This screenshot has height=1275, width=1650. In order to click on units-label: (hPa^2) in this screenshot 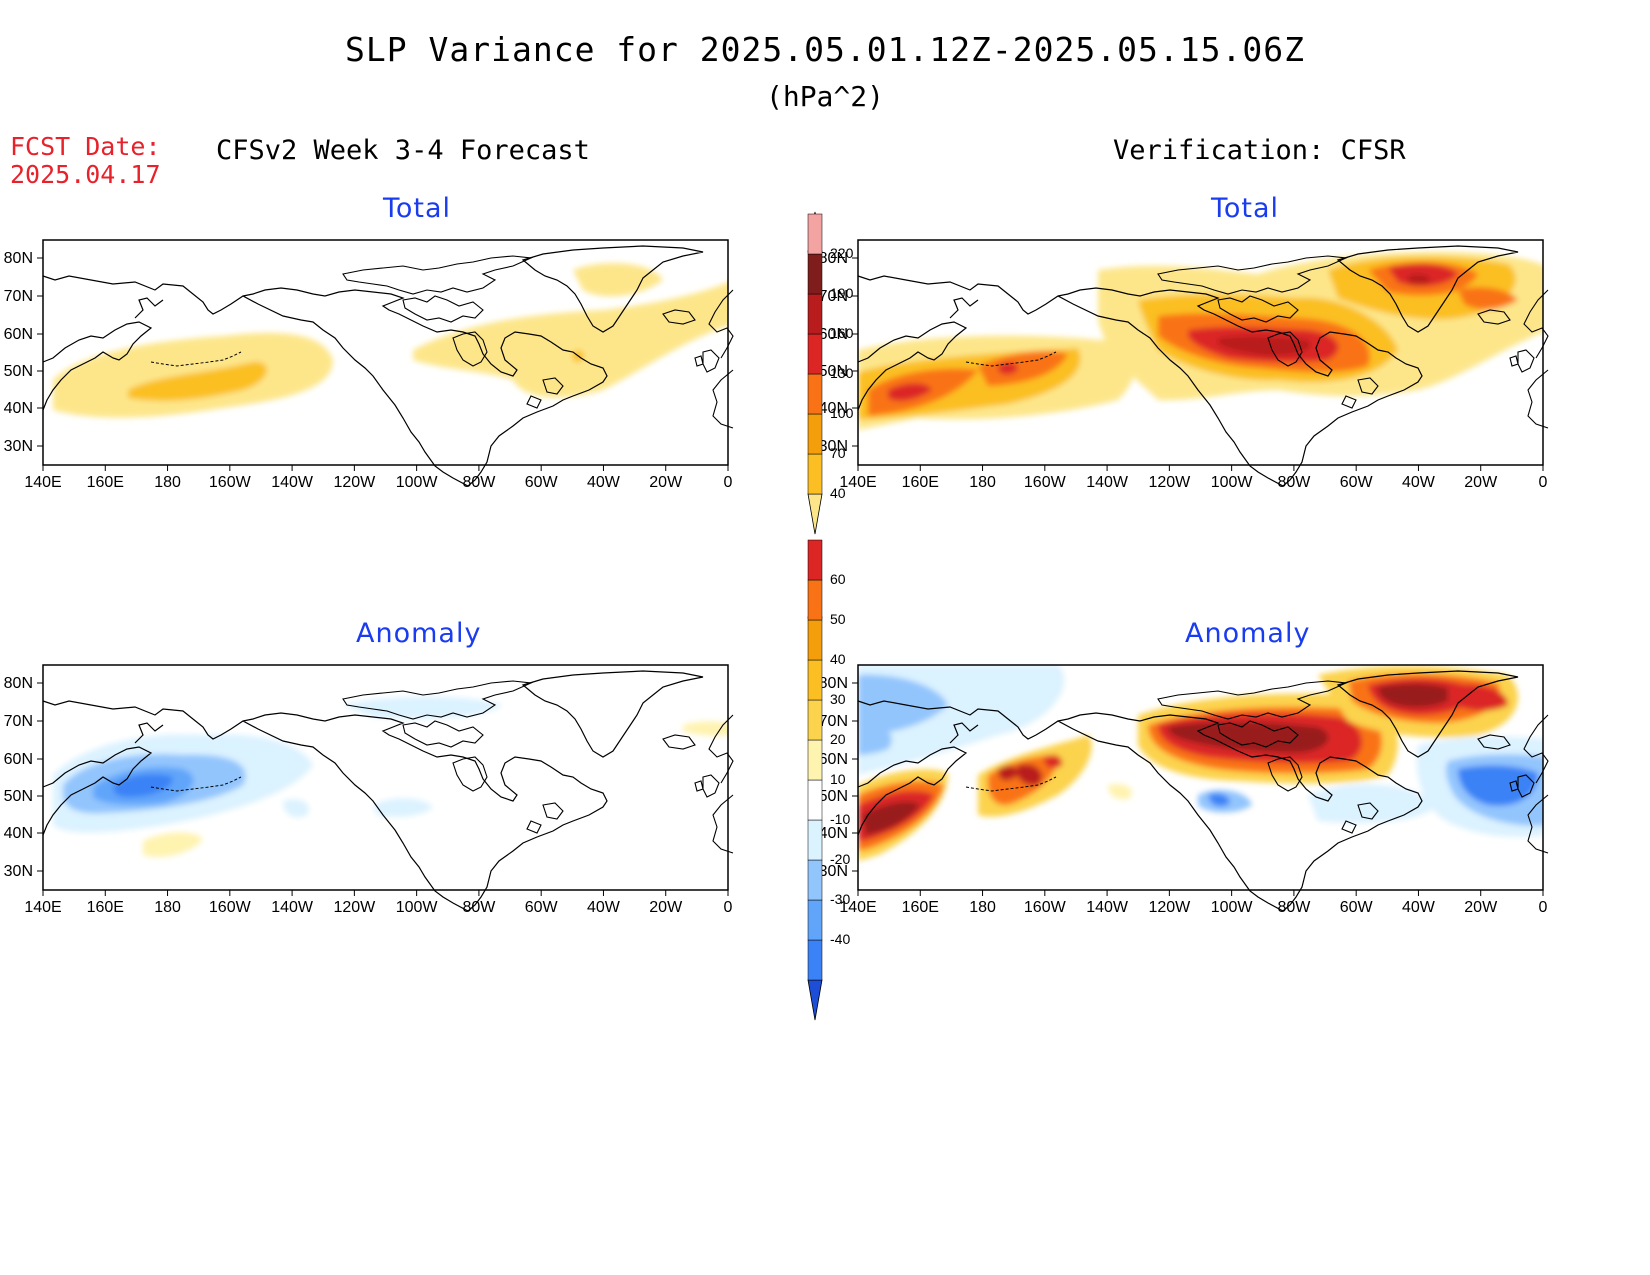, I will do `click(824, 96)`.